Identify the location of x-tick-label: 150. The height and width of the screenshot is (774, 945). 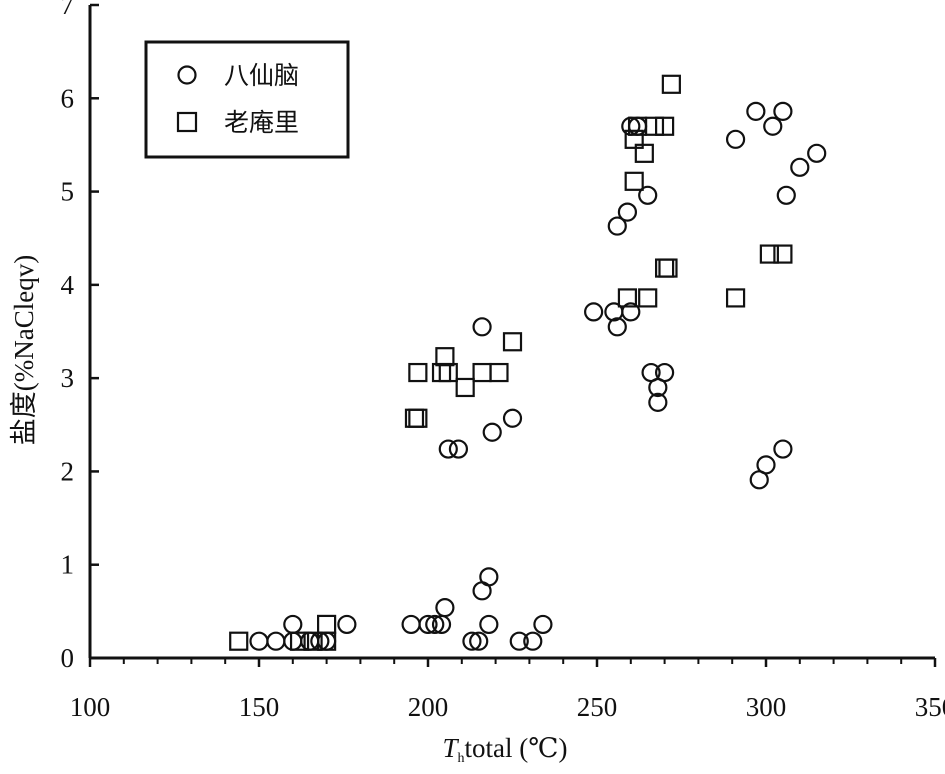
(259, 707).